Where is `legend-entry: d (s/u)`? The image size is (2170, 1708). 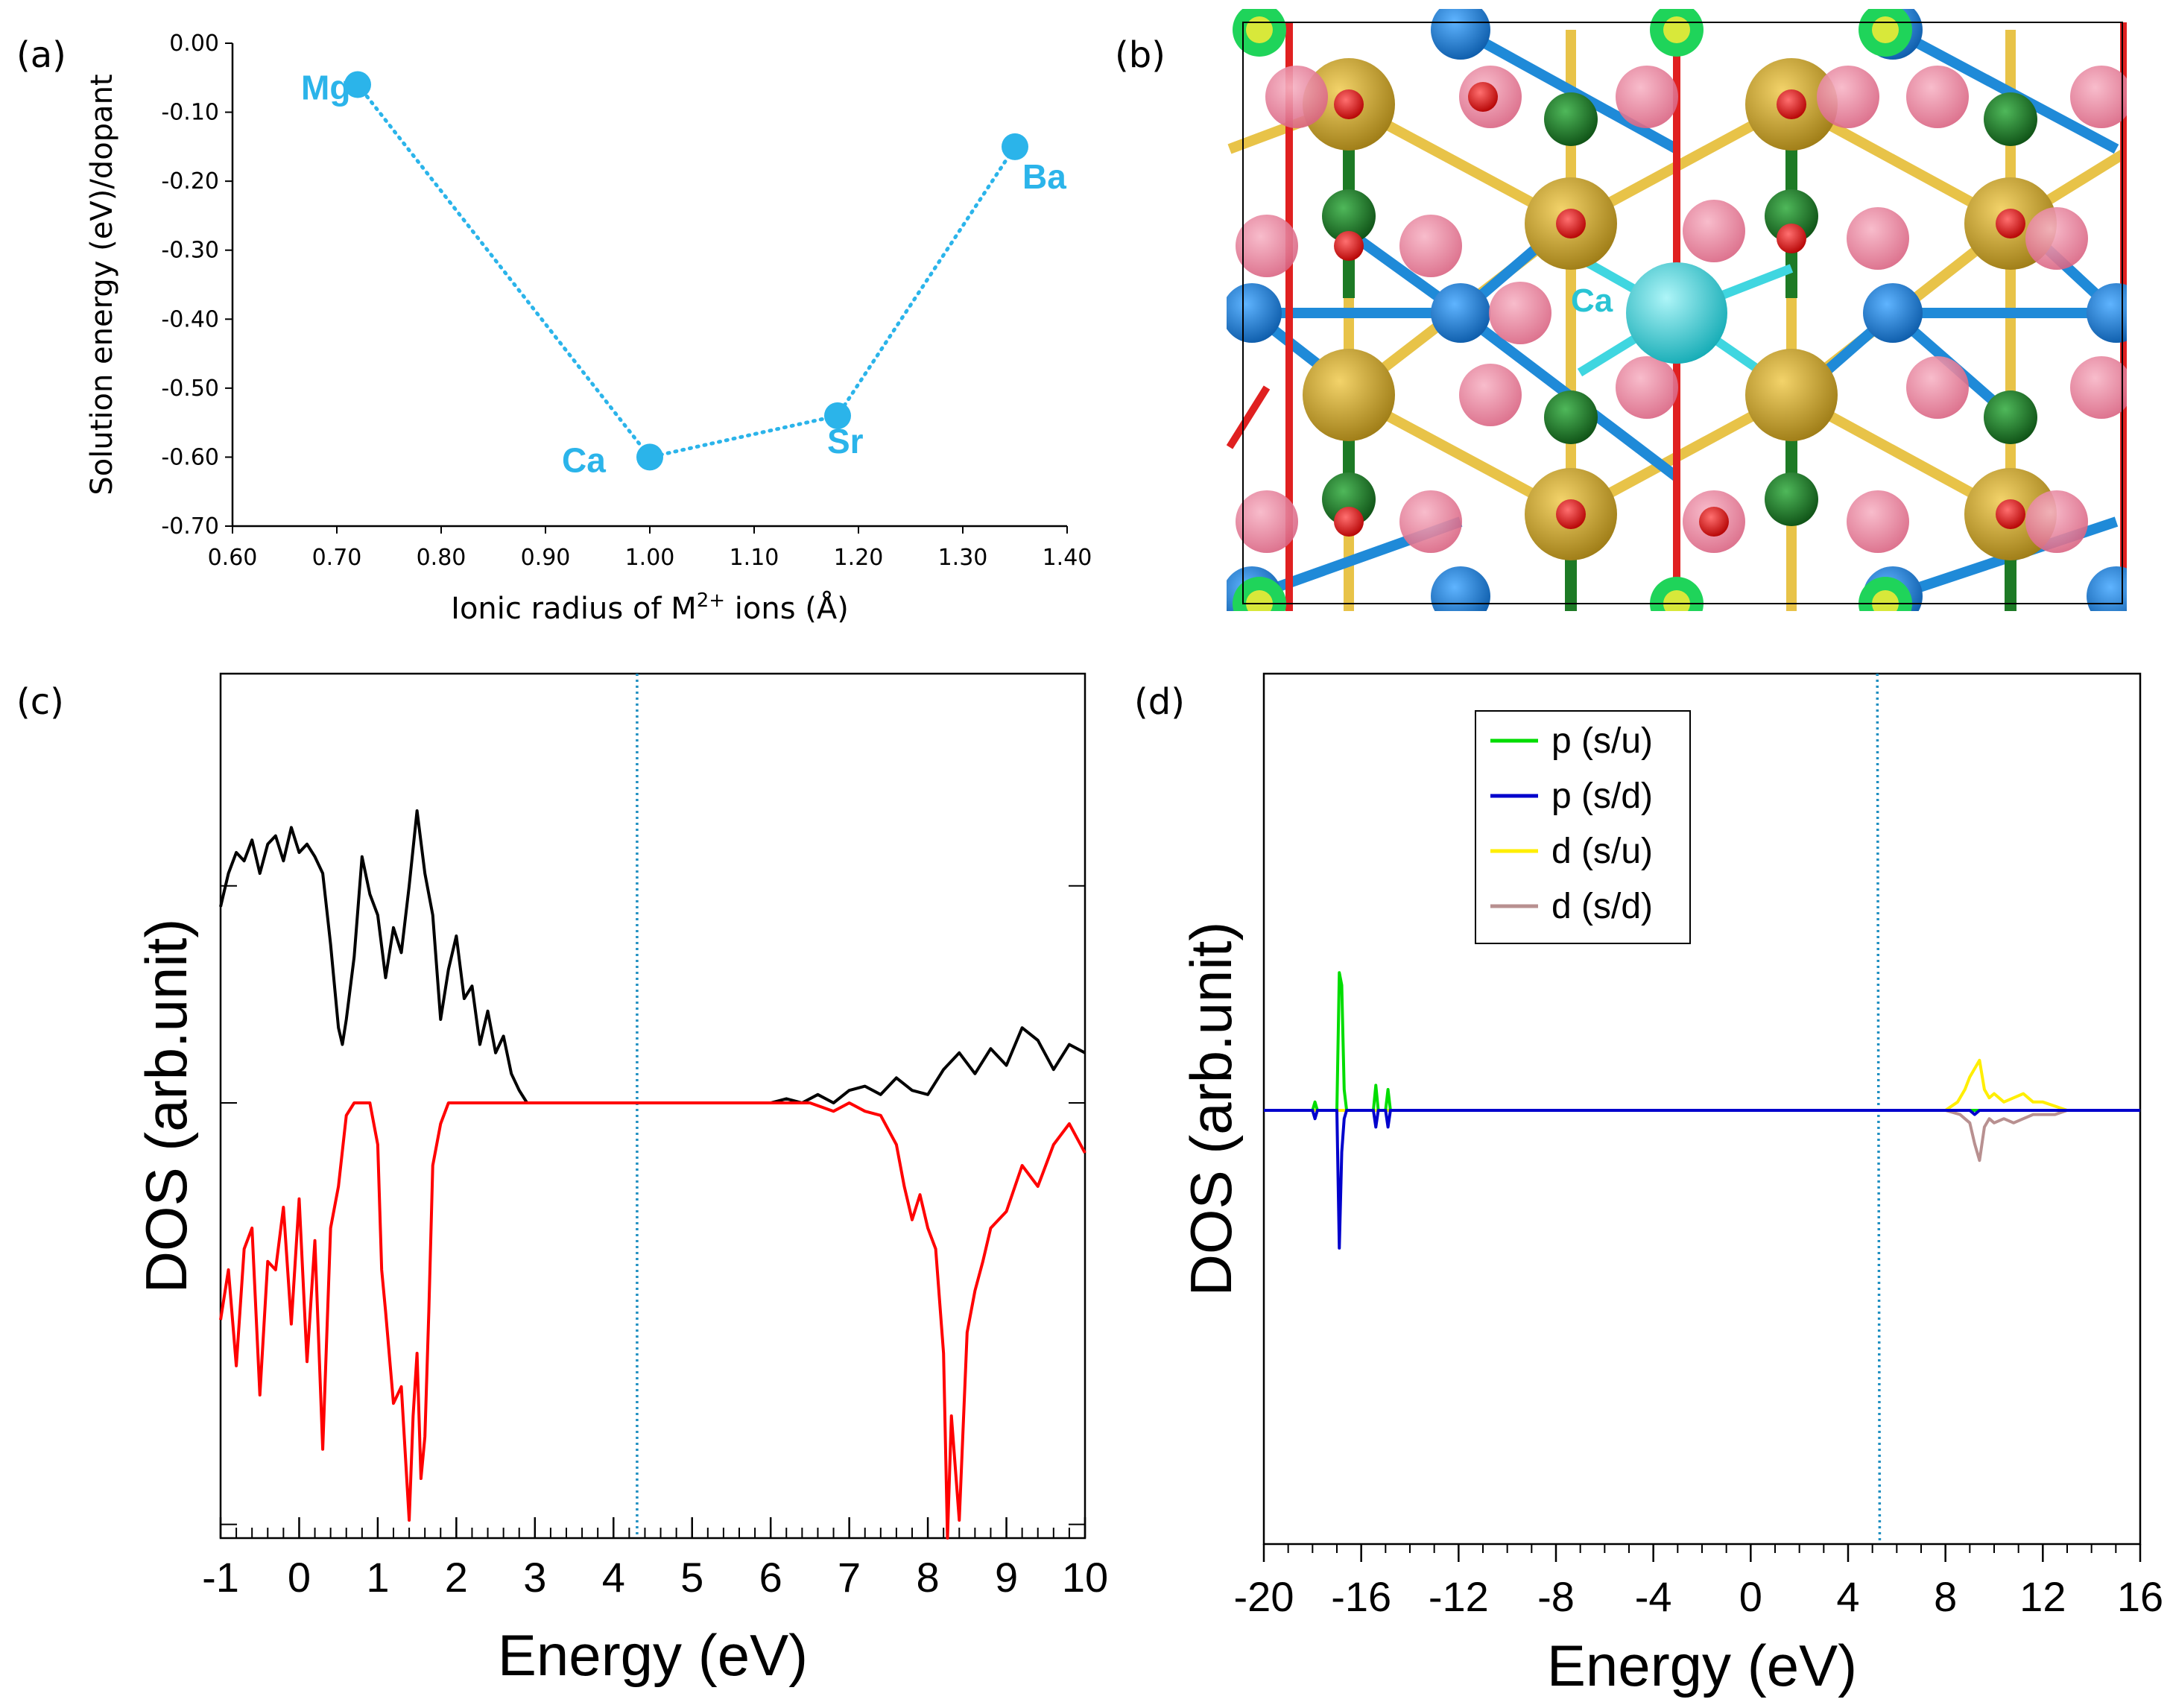 legend-entry: d (s/u) is located at coordinates (1602, 851).